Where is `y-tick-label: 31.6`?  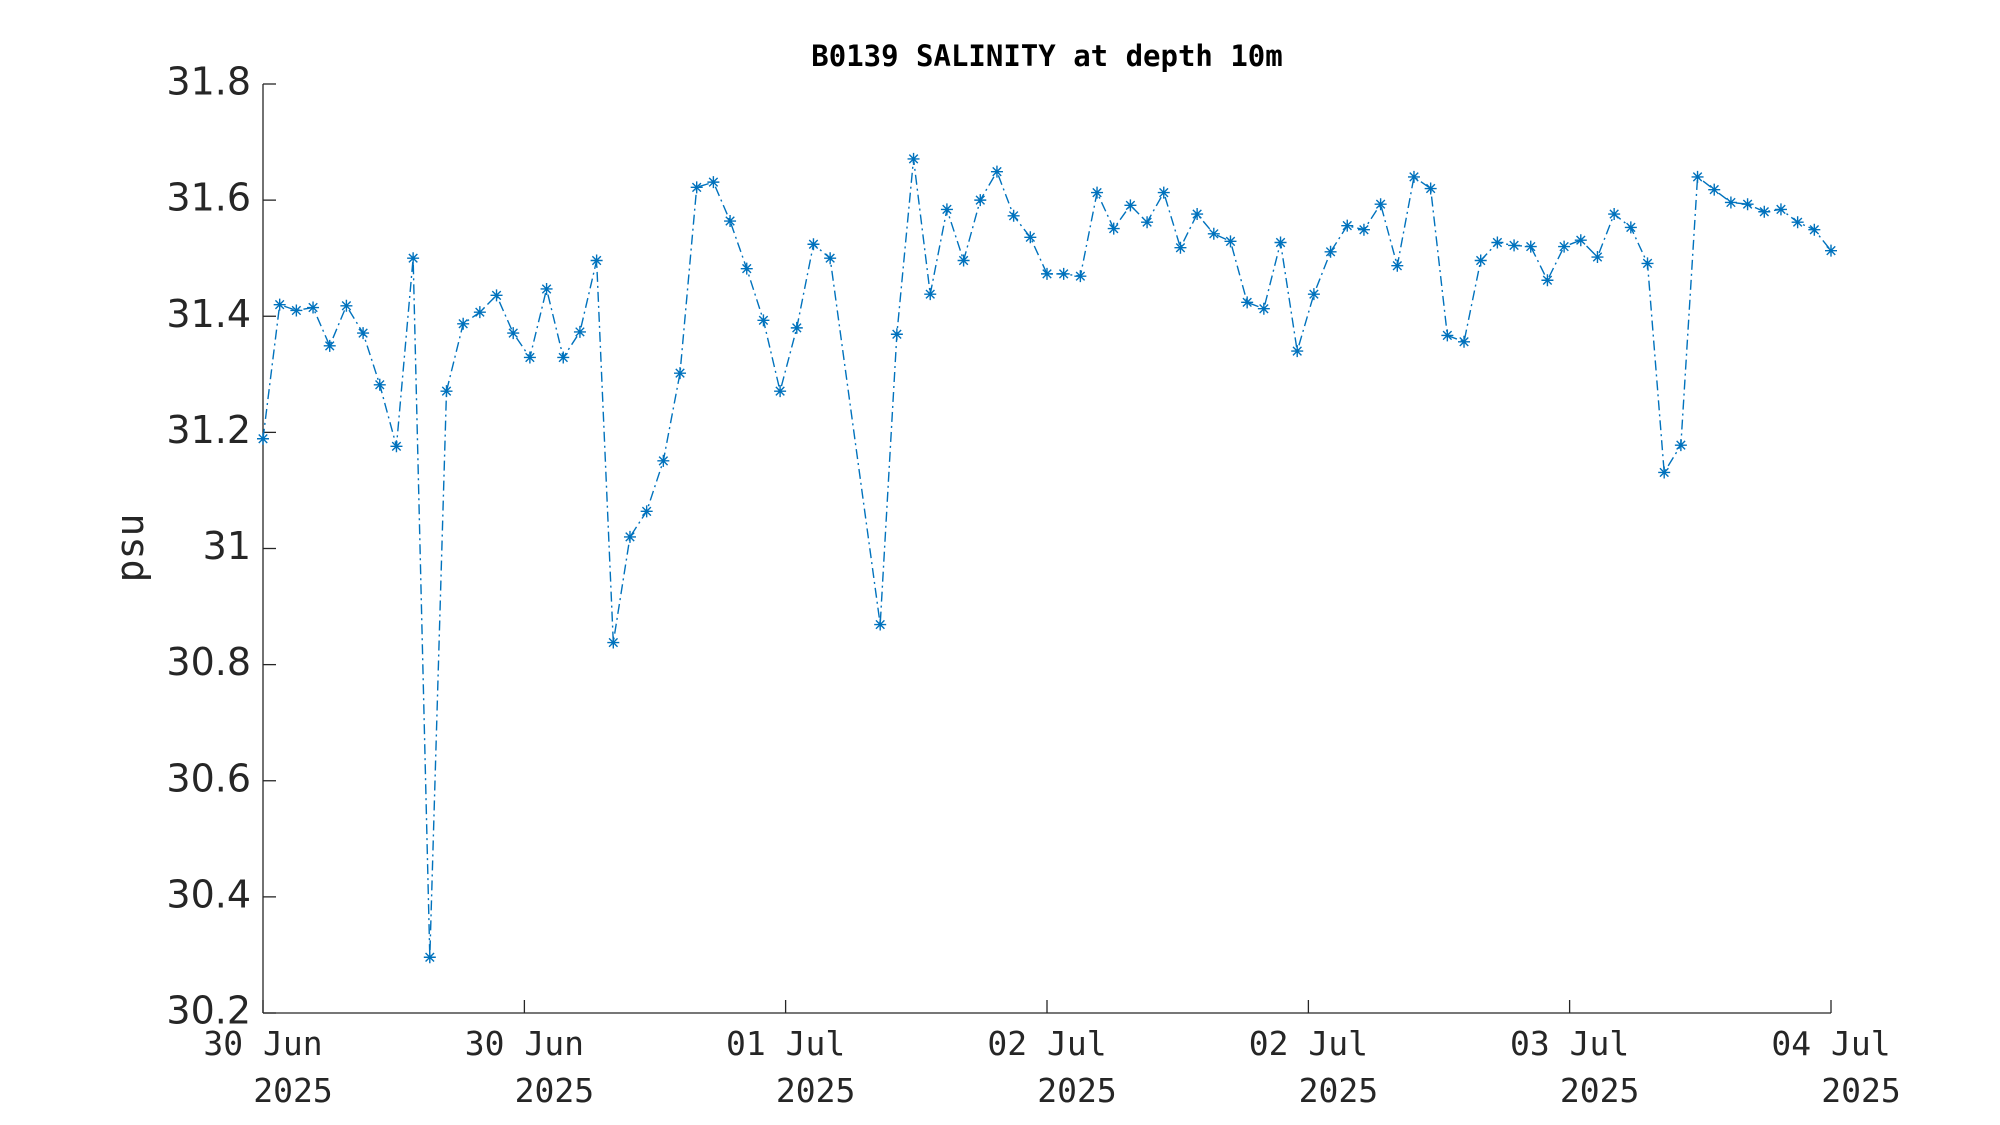 y-tick-label: 31.6 is located at coordinates (208, 198).